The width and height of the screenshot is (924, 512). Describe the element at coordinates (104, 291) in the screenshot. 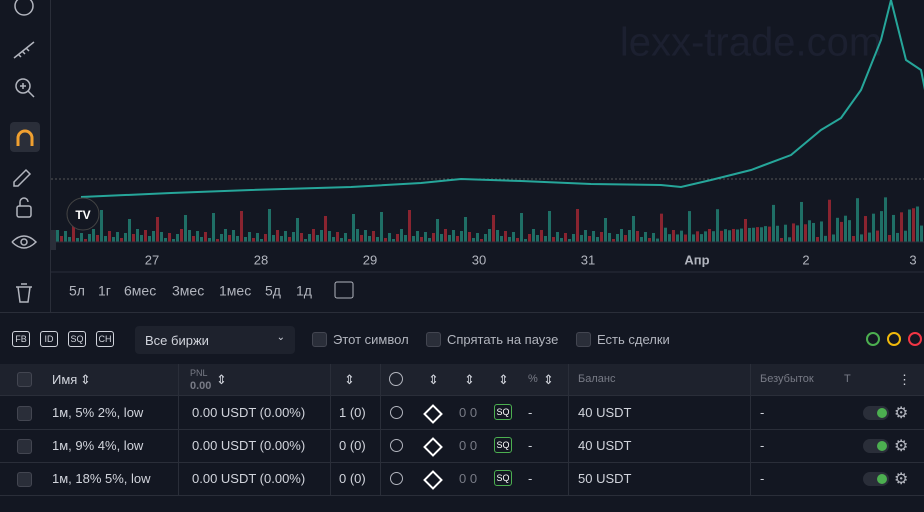

I see `timeframe-button: 1г` at that location.